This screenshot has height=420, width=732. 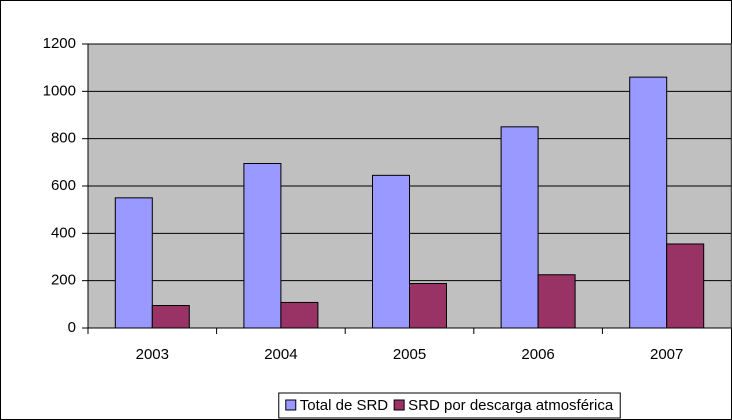 I want to click on x-tick-label: 2005, so click(x=409, y=354).